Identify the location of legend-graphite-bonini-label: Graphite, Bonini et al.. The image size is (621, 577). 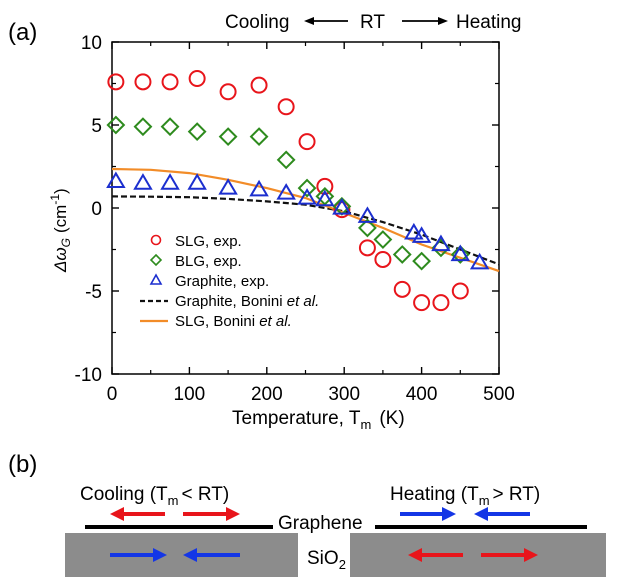
(247, 301).